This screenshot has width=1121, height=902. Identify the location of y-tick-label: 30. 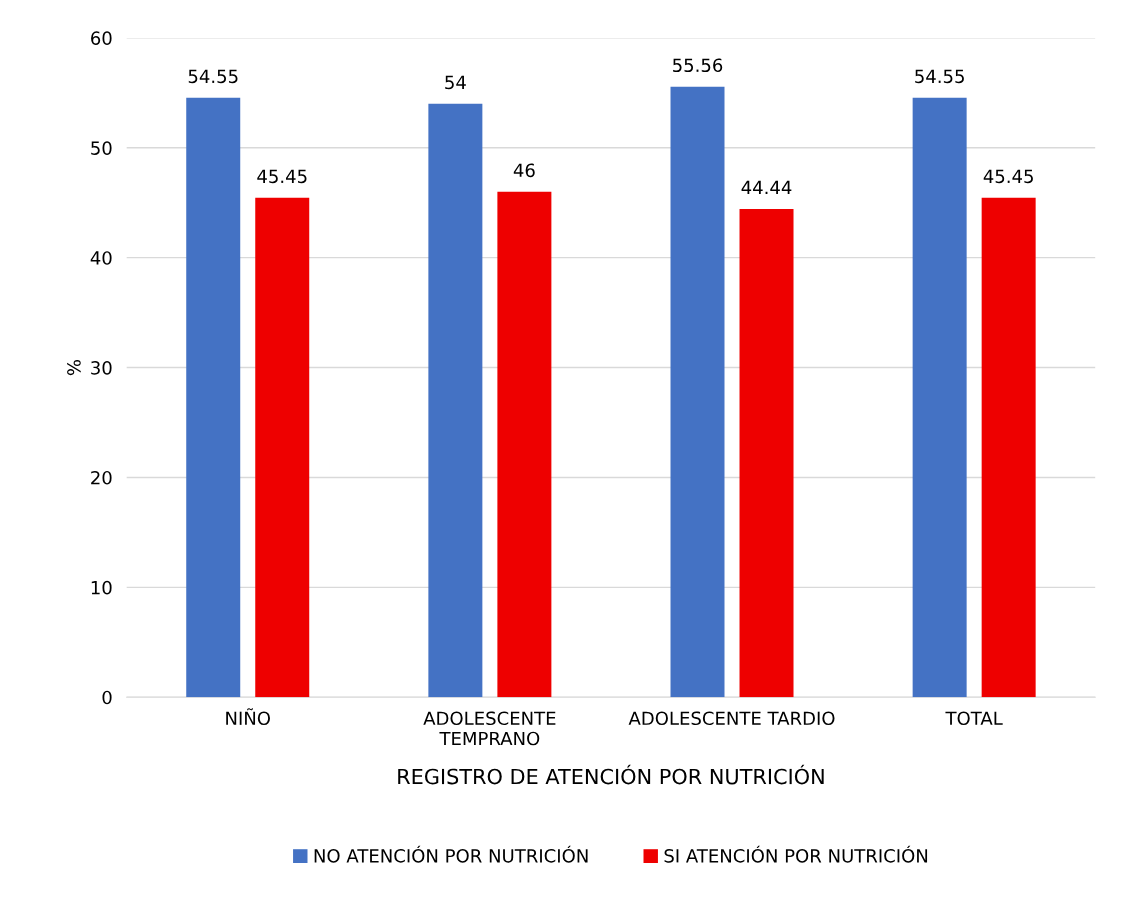
(101, 368).